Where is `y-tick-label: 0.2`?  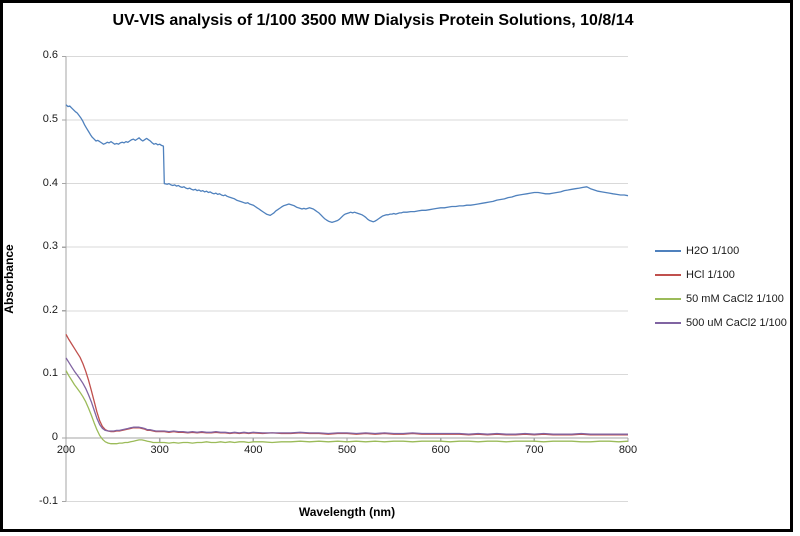 y-tick-label: 0.2 is located at coordinates (50, 309).